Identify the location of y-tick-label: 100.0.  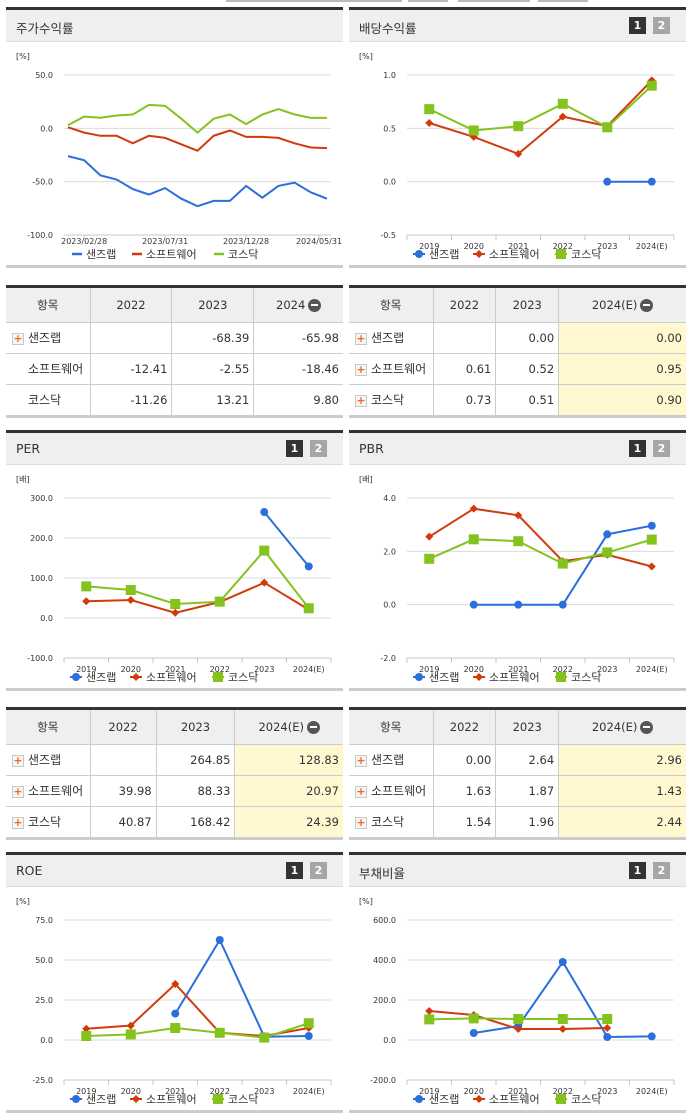
(41, 578).